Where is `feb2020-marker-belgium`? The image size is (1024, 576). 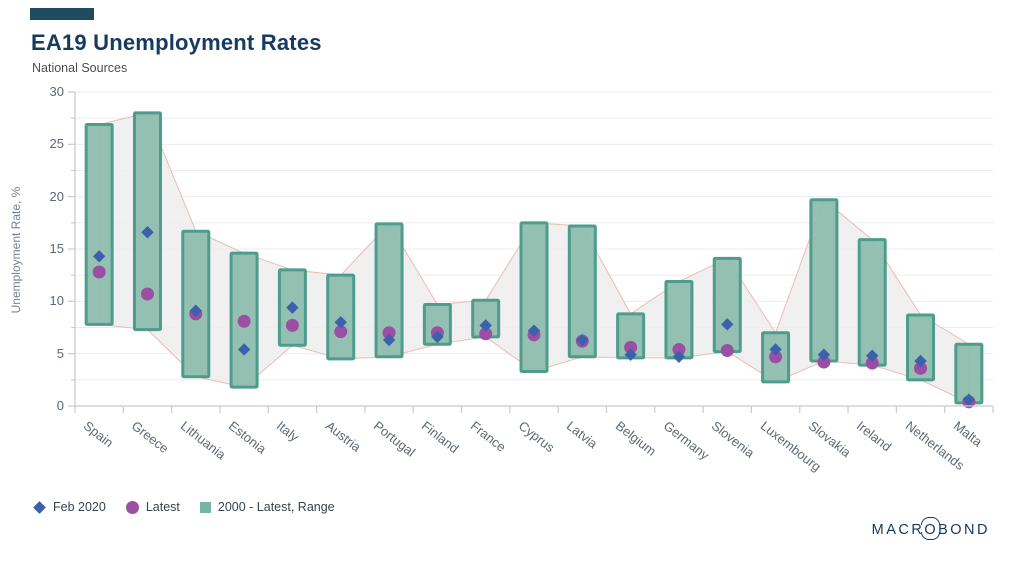 feb2020-marker-belgium is located at coordinates (630, 354).